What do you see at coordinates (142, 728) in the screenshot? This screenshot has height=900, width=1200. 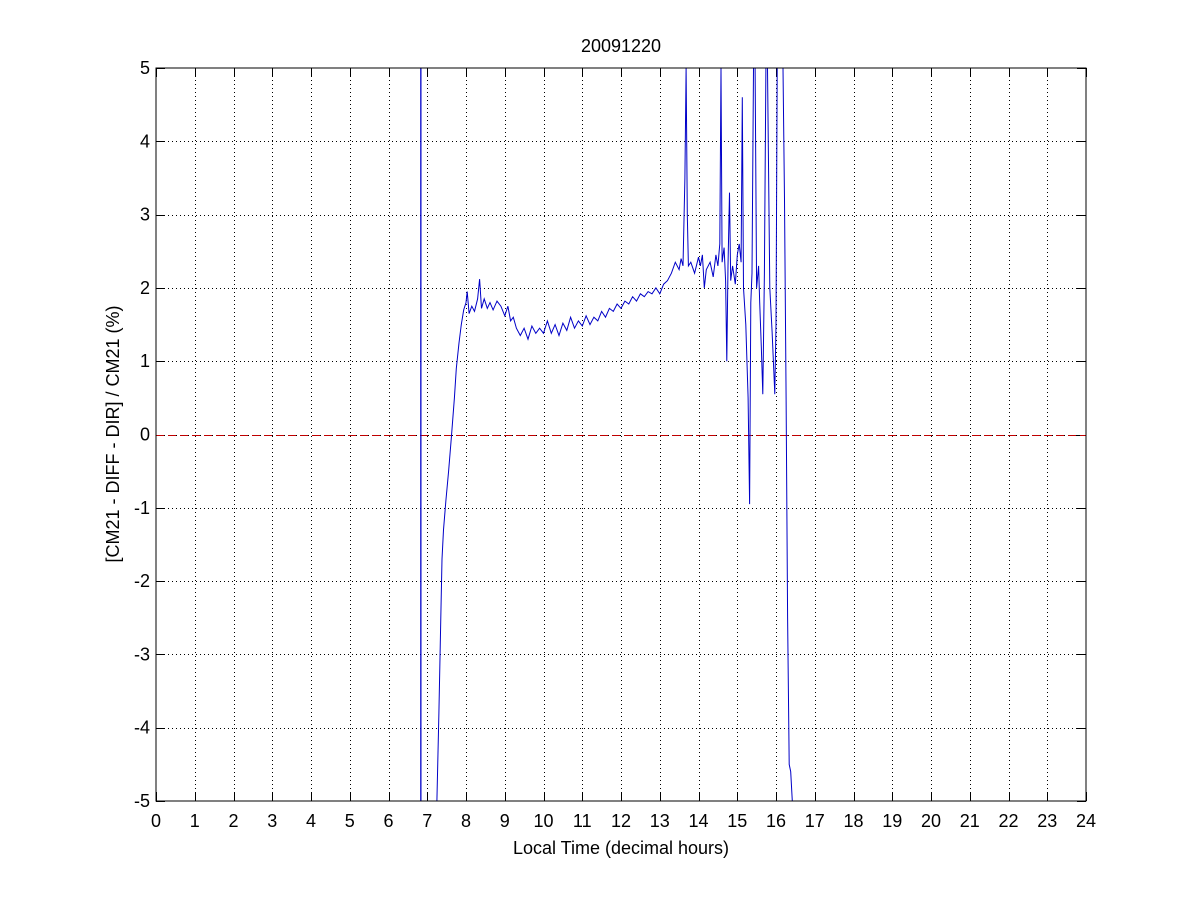 I see `y-tick-label: -4` at bounding box center [142, 728].